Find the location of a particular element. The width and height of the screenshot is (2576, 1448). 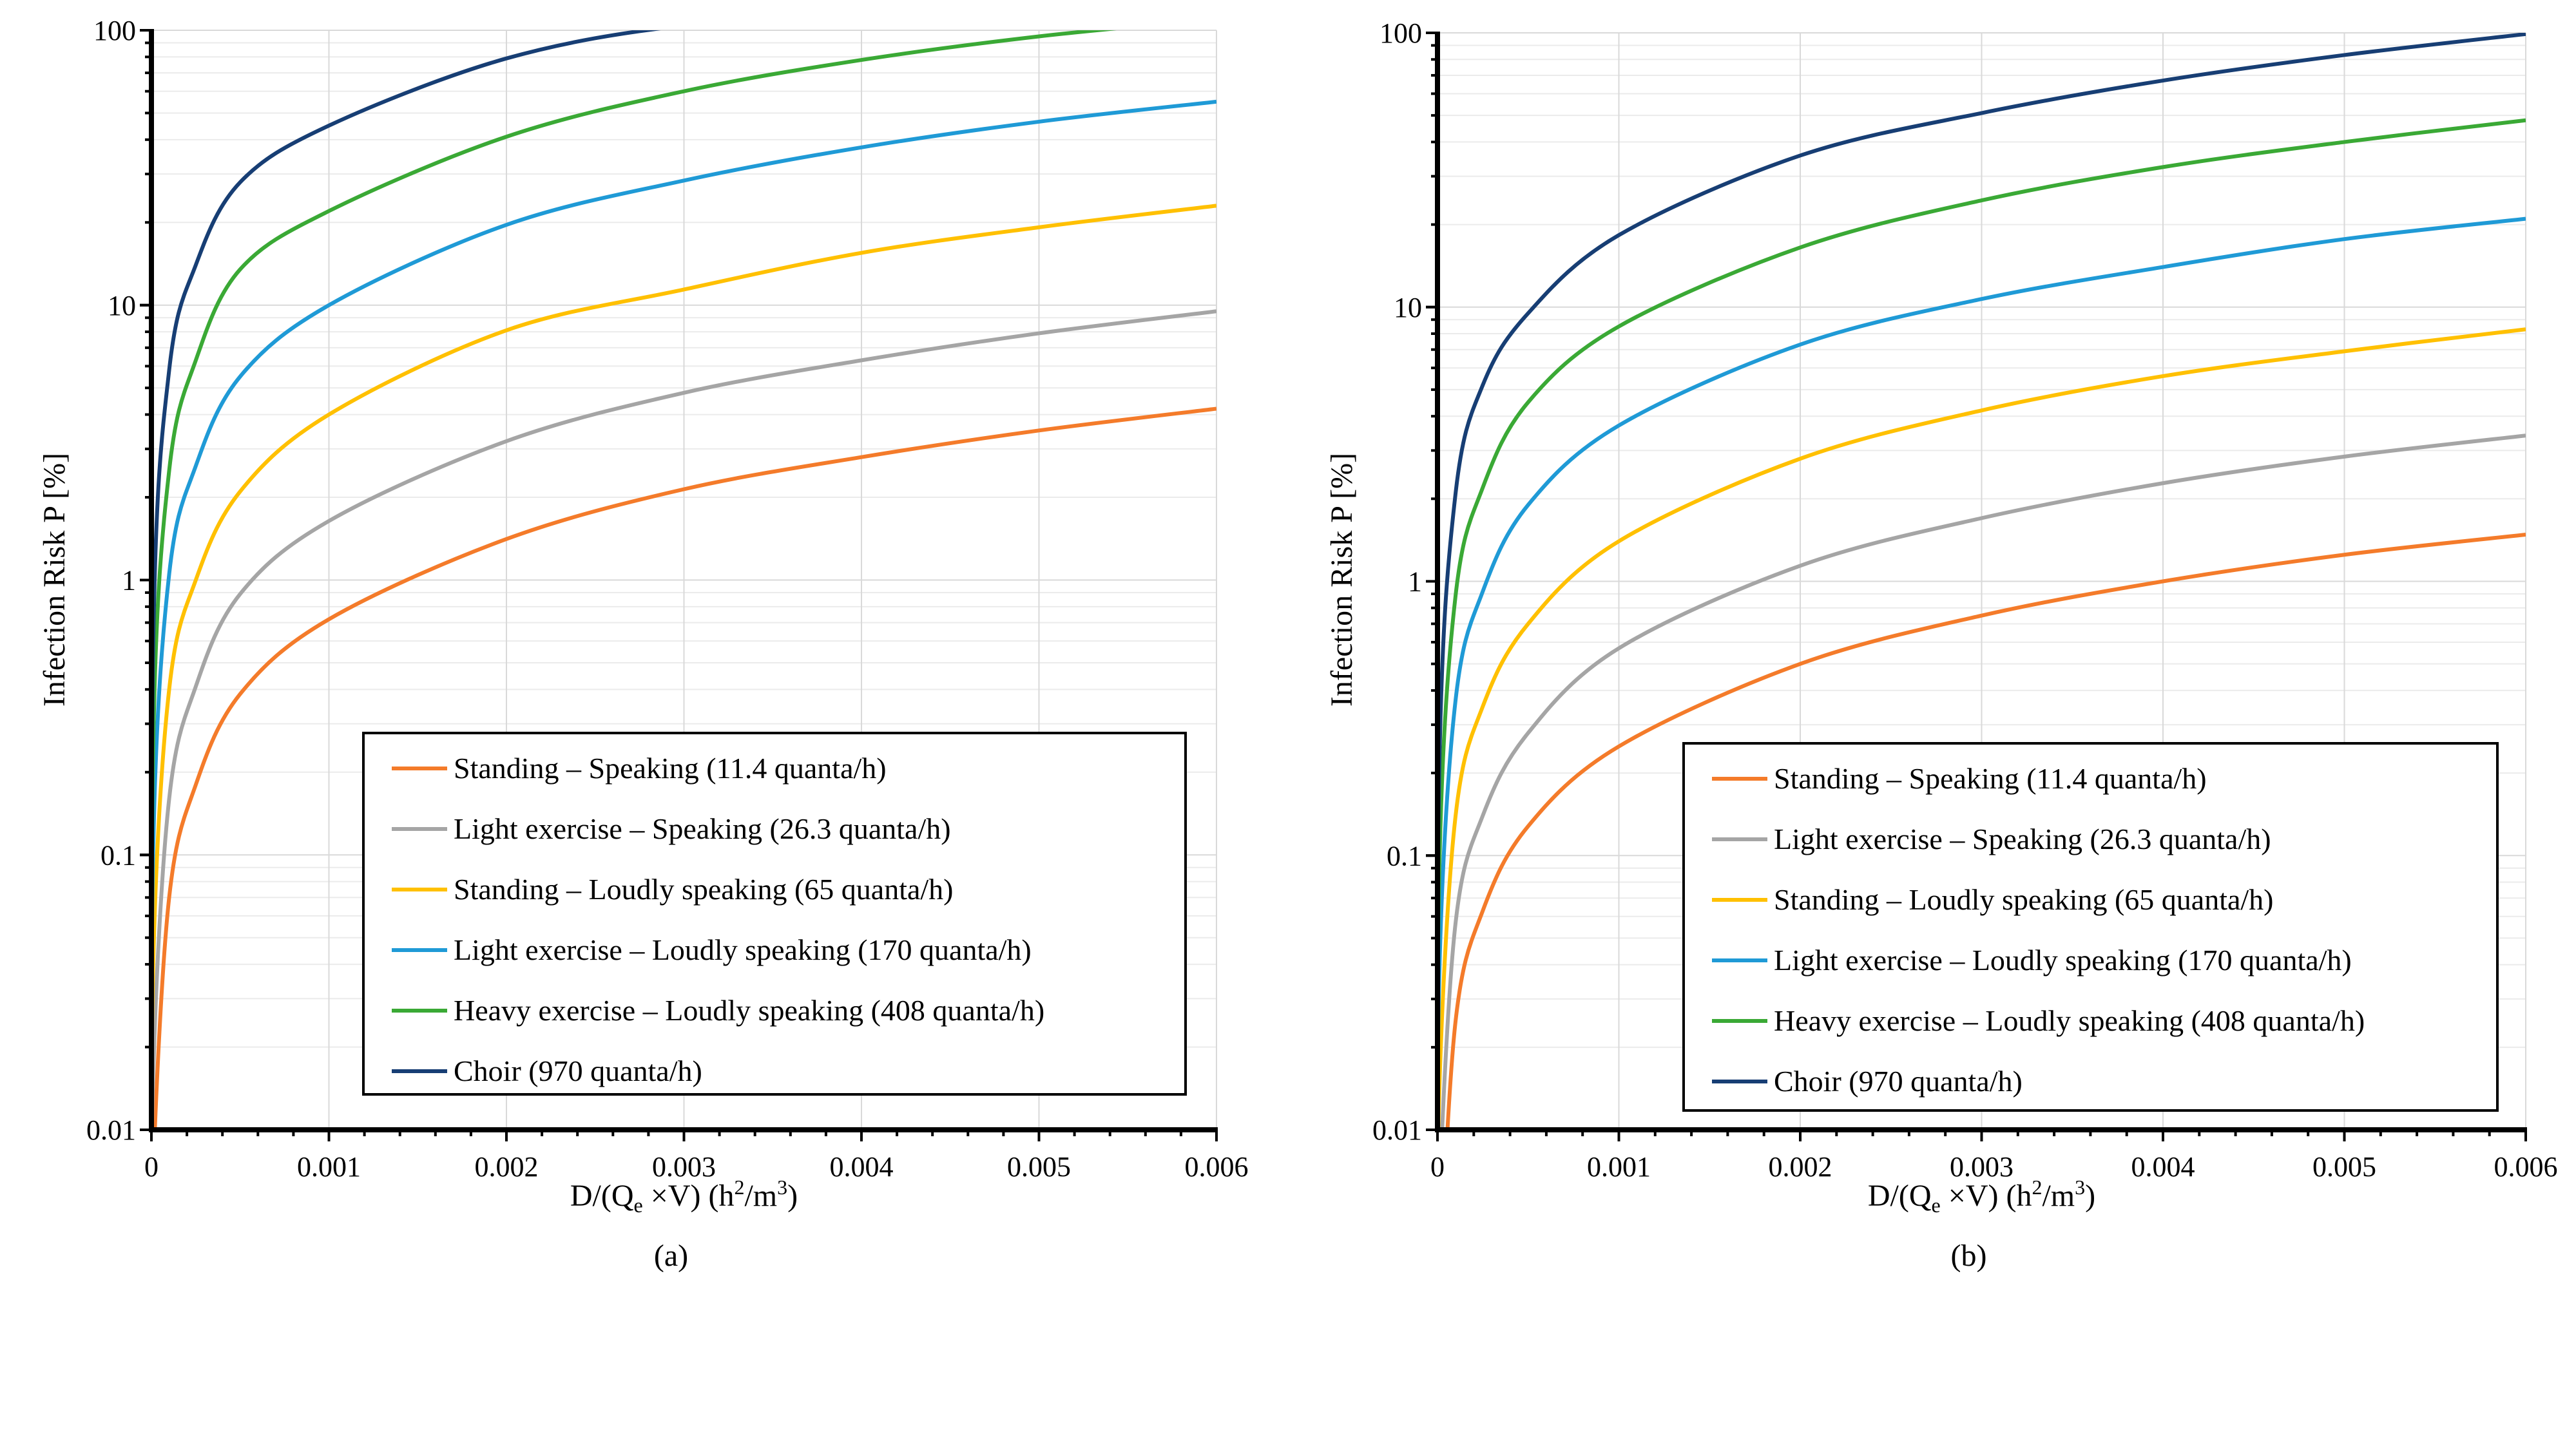

panel-caption: (a) is located at coordinates (671, 1256).